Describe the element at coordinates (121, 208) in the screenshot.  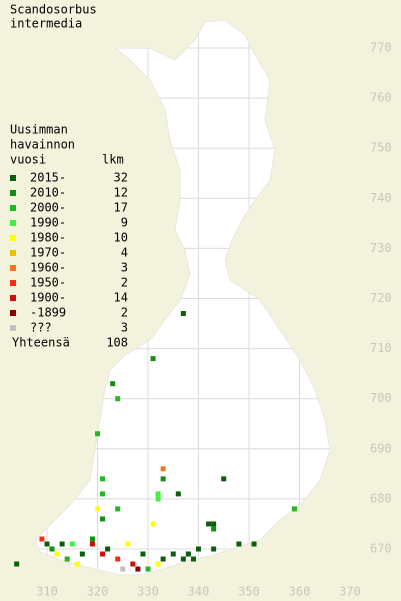
I see `legend-count: 17` at that location.